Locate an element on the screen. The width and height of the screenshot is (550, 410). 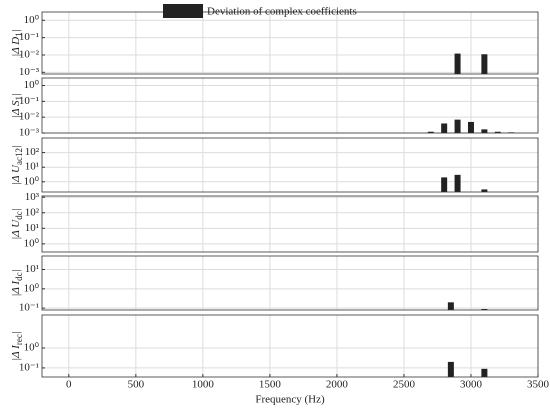
y-label-main: |Δ D is located at coordinates (16, 47).